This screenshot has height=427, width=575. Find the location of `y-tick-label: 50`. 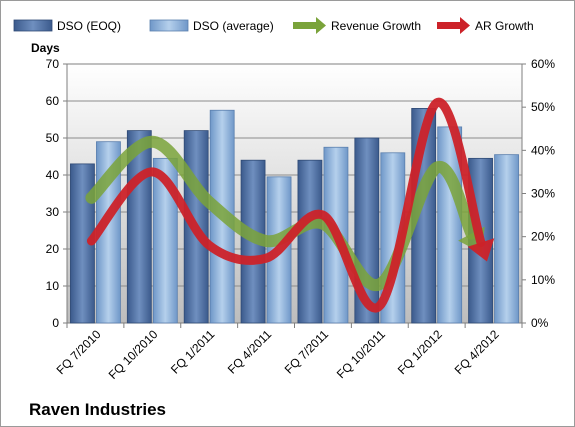

y-tick-label: 50 is located at coordinates (53, 138).